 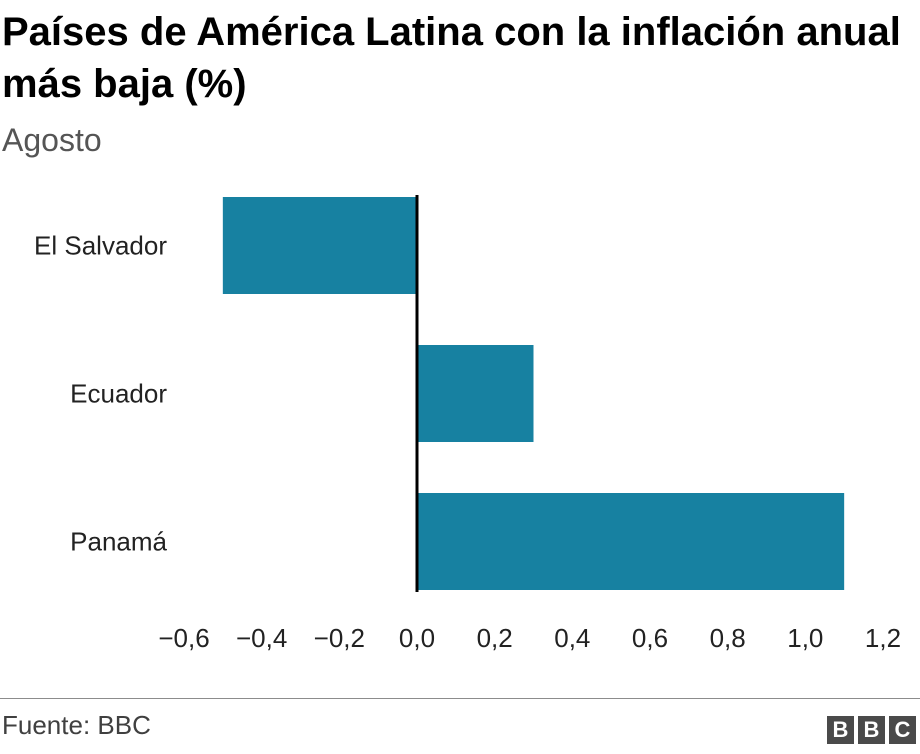 What do you see at coordinates (261, 638) in the screenshot?
I see `x-tick-label: −0,4` at bounding box center [261, 638].